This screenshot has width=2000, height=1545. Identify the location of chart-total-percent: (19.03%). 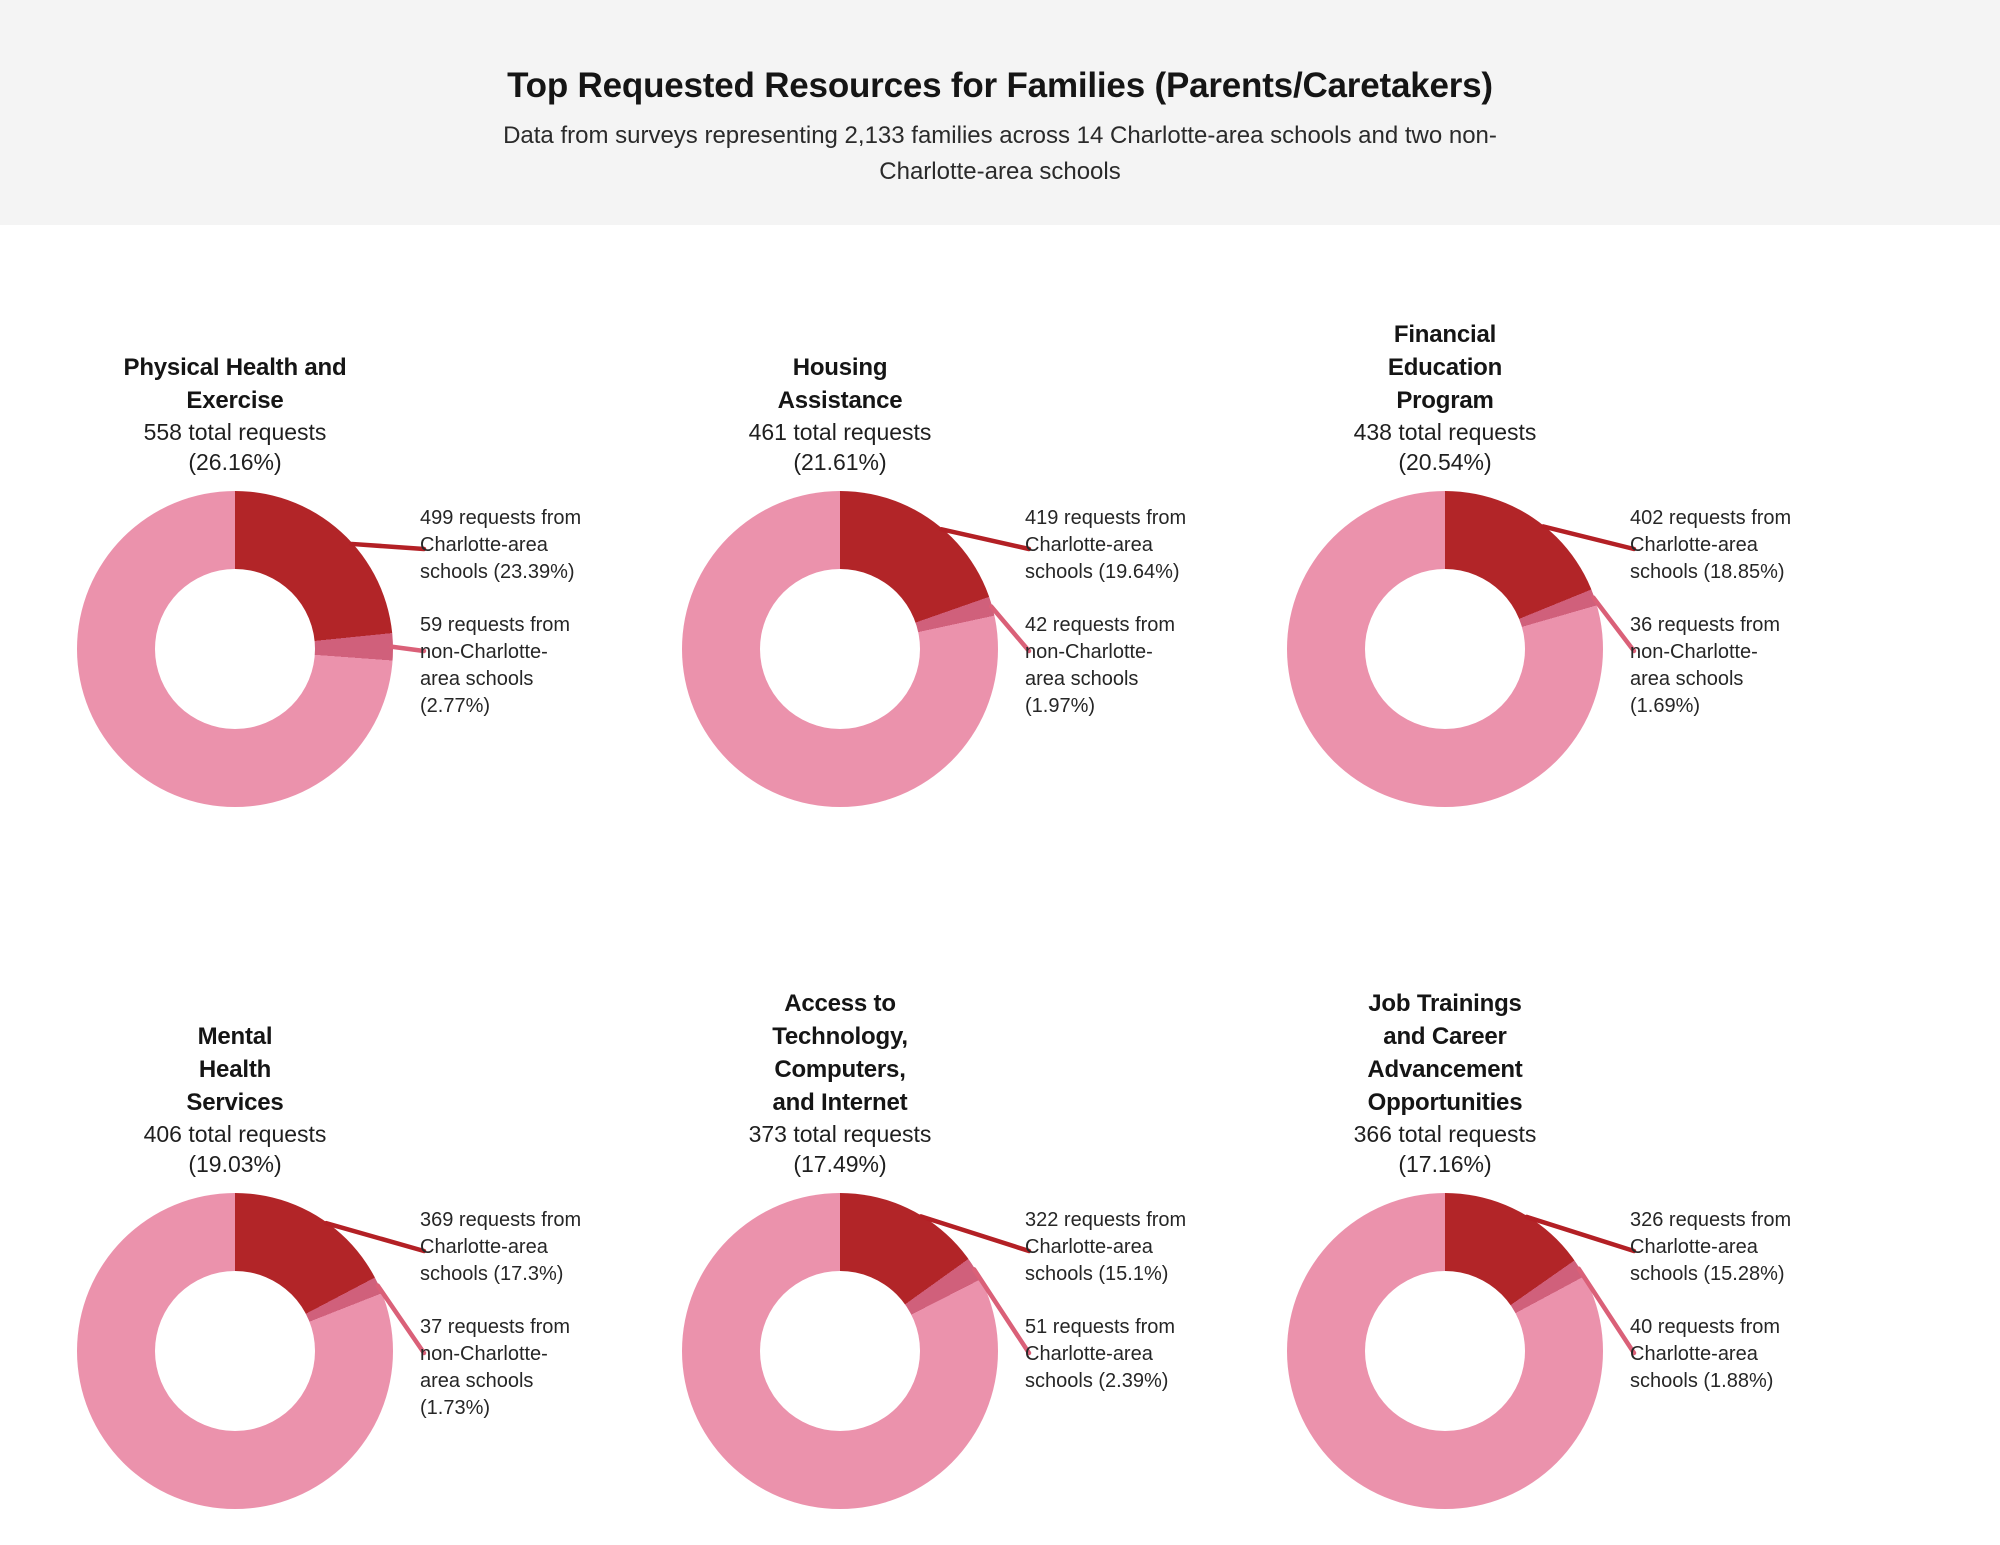
(235, 1164).